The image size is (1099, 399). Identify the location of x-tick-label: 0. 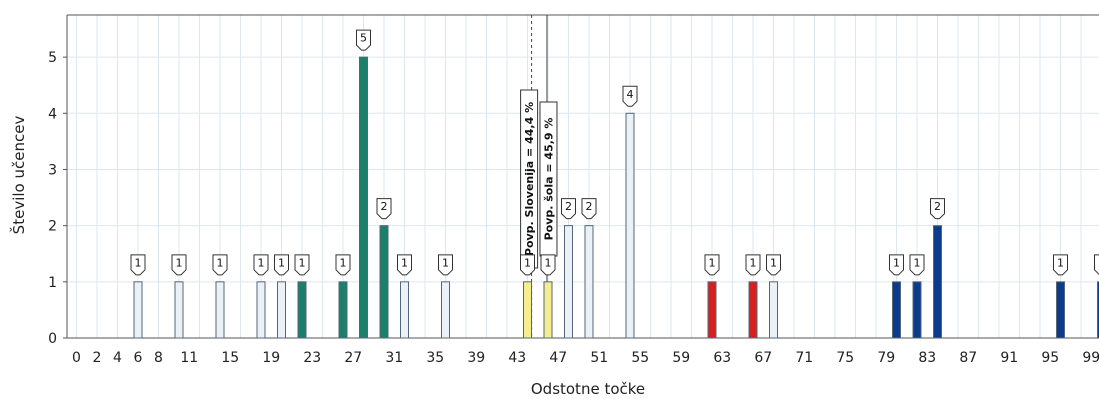
(76, 358).